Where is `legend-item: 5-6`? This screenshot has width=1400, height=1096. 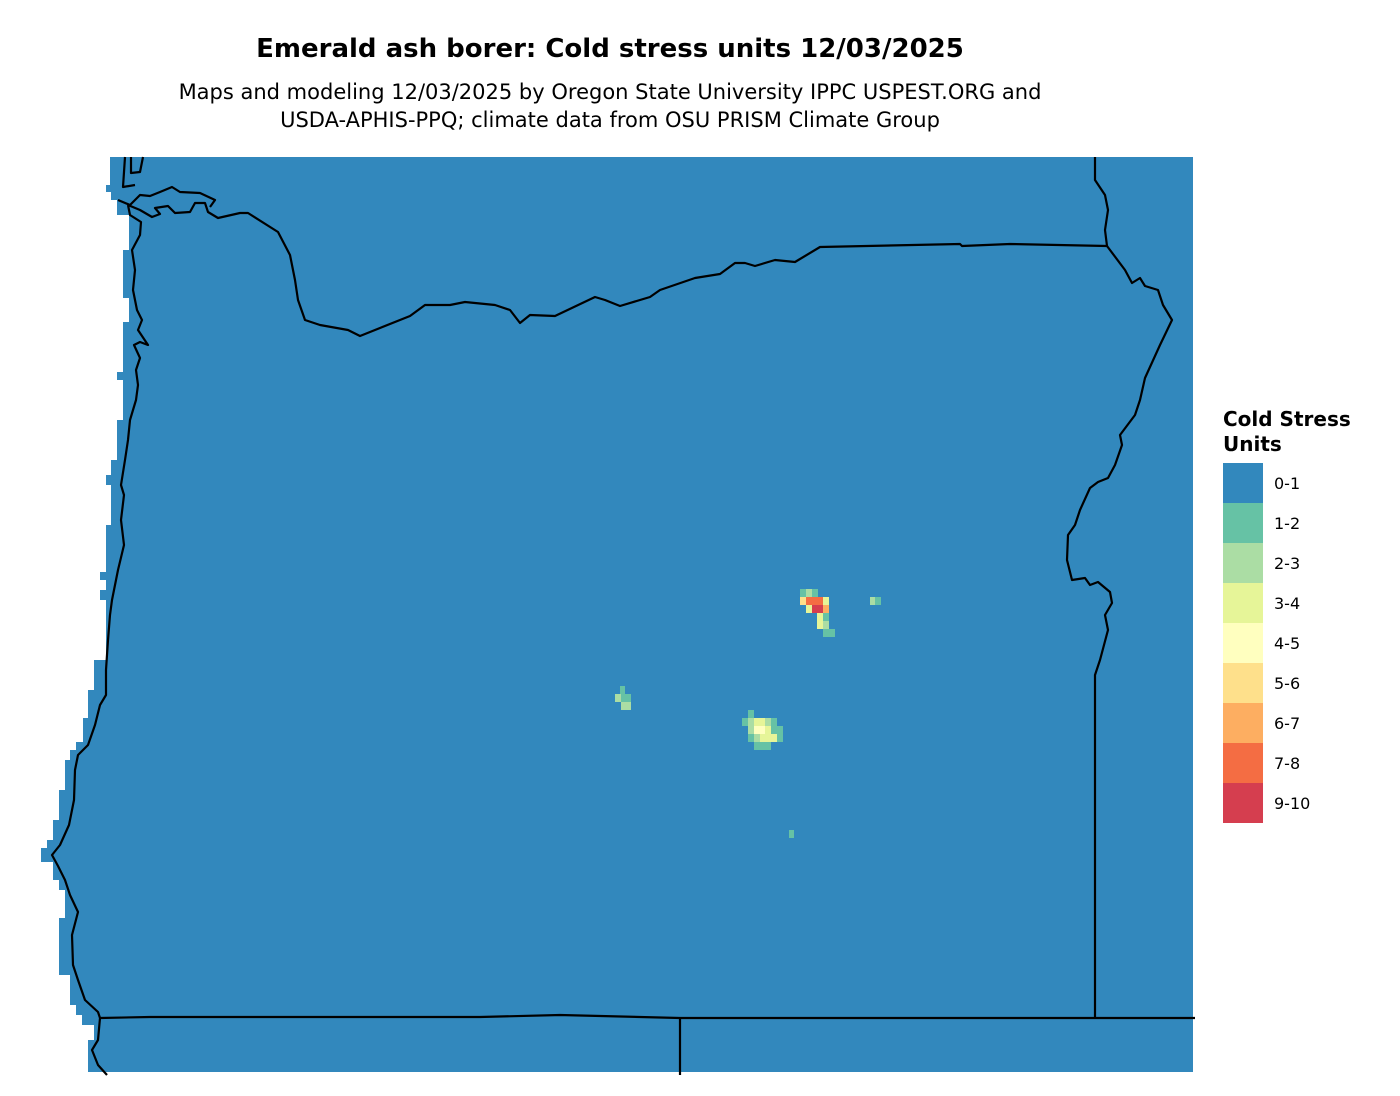
legend-item: 5-6 is located at coordinates (1308, 683).